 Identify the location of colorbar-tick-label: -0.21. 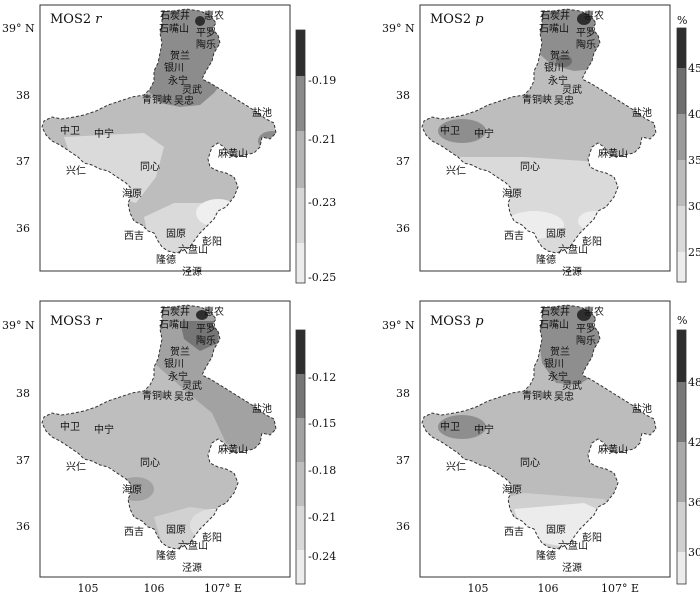
(322, 517).